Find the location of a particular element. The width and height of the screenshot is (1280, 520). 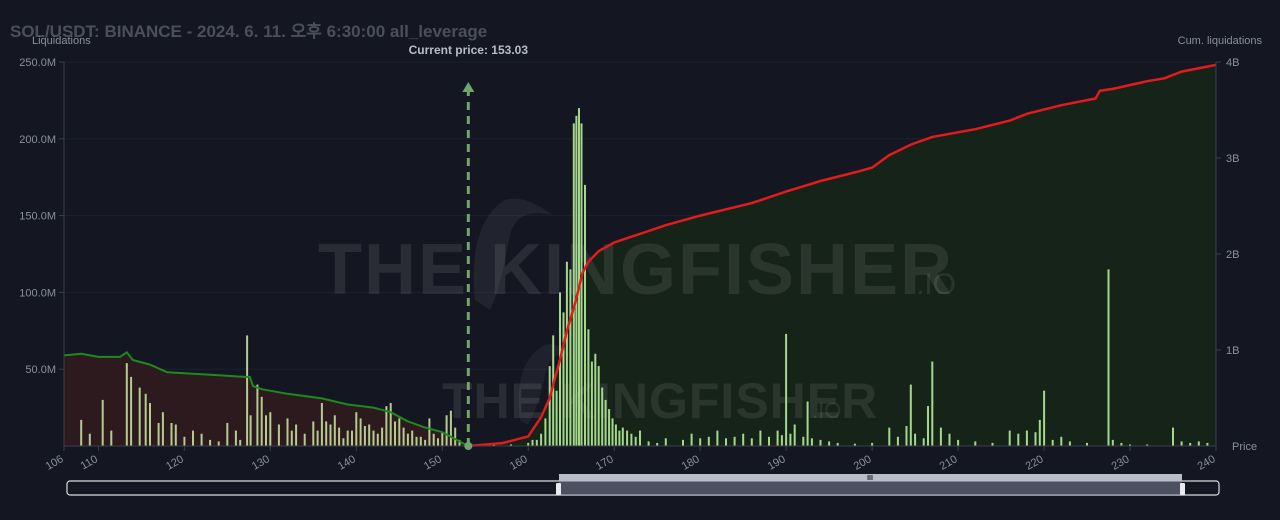

x-axis-title: Price is located at coordinates (1244, 447).